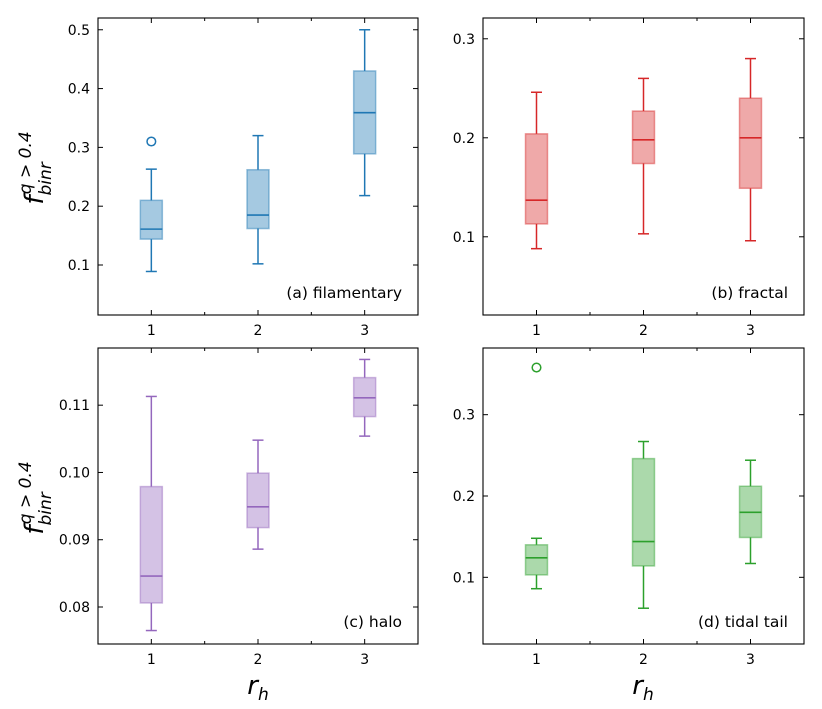 The height and width of the screenshot is (709, 822). Describe the element at coordinates (79, 31) in the screenshot. I see `y-tick-label: 0.5` at that location.